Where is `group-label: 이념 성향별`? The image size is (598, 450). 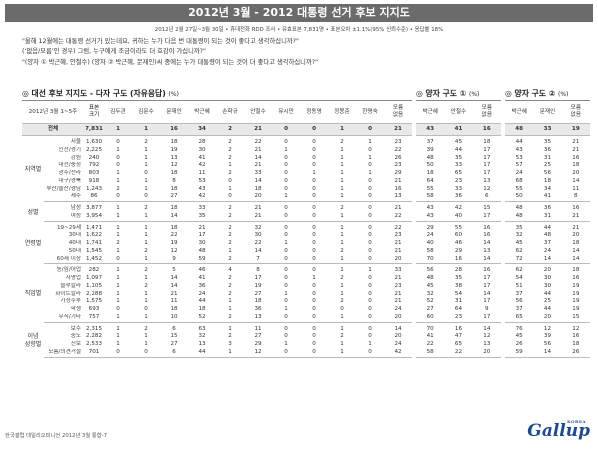
group-label: 이념 성향별 is located at coordinates (33, 340).